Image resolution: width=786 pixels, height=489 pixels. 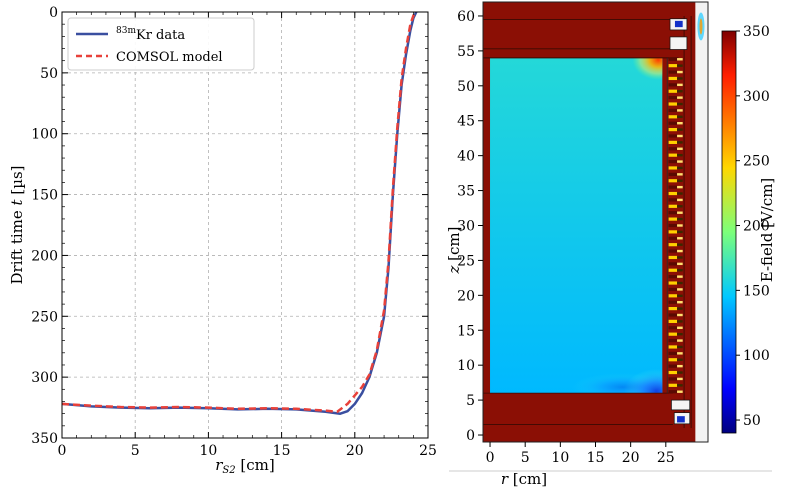 I want to click on y-tick-label: 250, so click(x=44, y=317).